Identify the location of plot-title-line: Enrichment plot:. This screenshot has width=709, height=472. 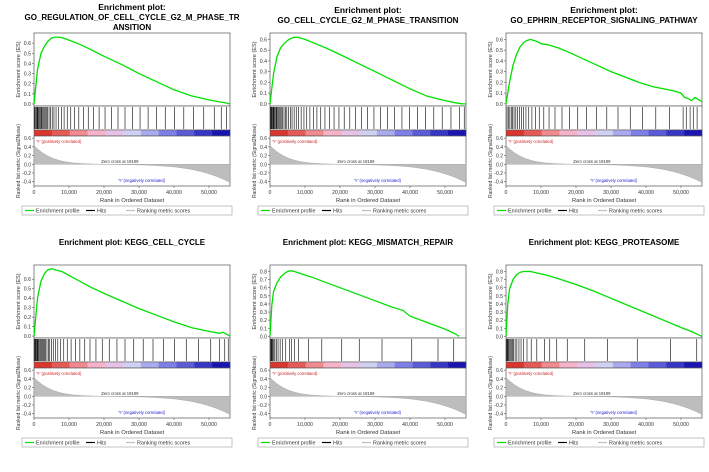
(132, 7).